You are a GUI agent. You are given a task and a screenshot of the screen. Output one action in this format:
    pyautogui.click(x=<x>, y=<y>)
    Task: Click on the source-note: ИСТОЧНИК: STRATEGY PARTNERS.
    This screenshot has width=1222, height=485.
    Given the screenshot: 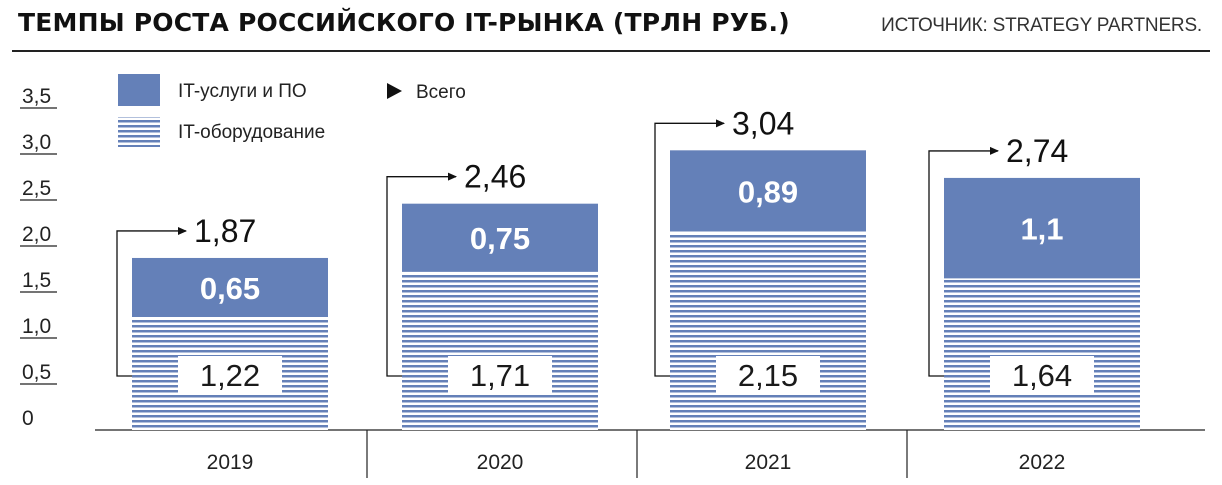 What is the action you would take?
    pyautogui.click(x=1041, y=25)
    